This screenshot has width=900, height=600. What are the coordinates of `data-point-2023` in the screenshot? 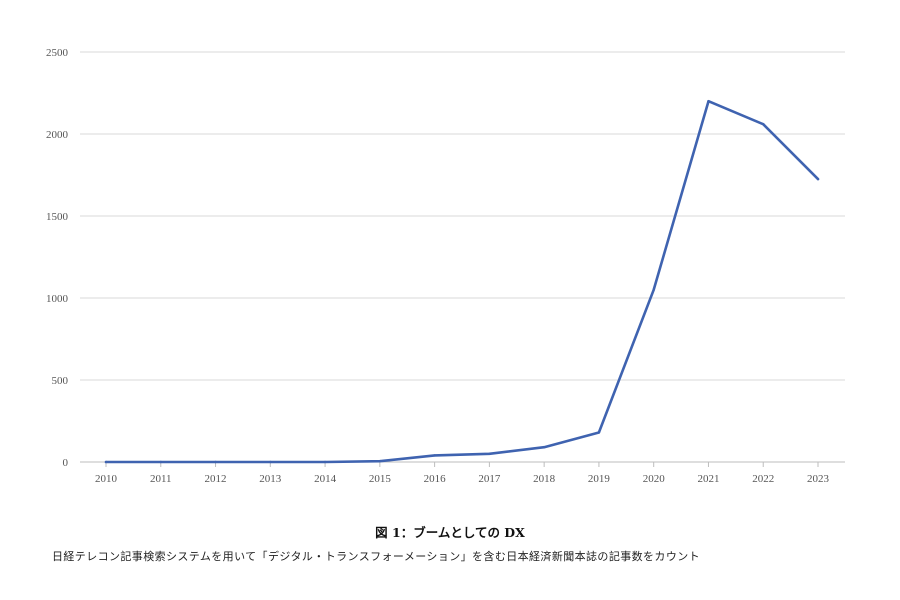 It's located at (818, 179).